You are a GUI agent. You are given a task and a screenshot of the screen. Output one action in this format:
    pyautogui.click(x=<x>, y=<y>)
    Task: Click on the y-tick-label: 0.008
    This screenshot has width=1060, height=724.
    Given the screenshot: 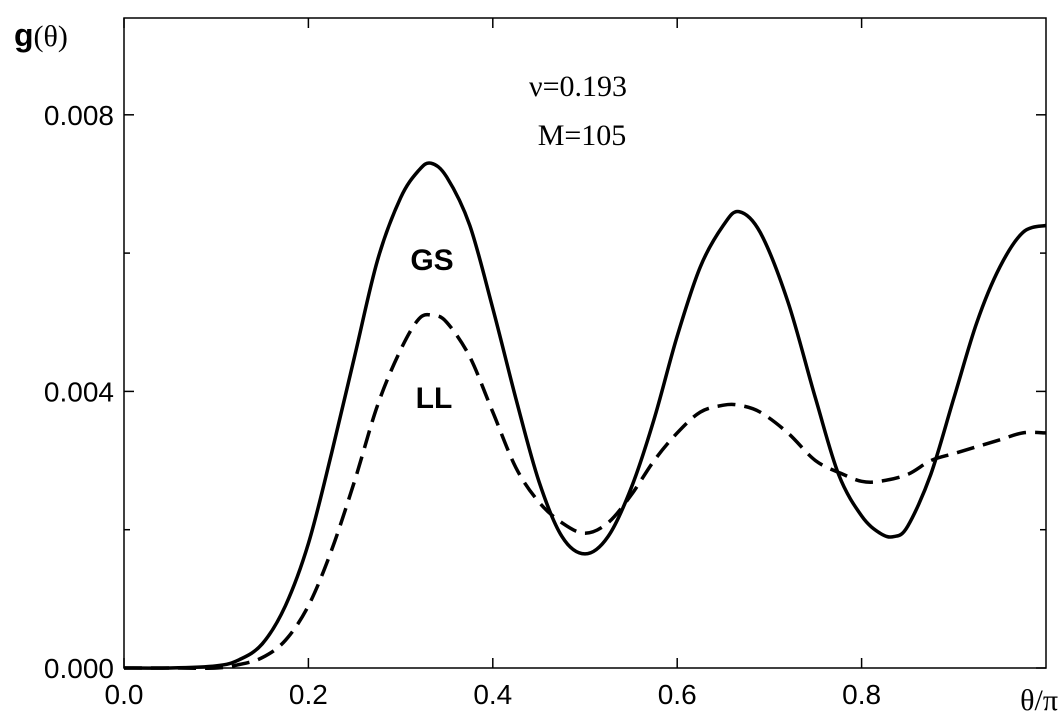 What is the action you would take?
    pyautogui.click(x=79, y=115)
    